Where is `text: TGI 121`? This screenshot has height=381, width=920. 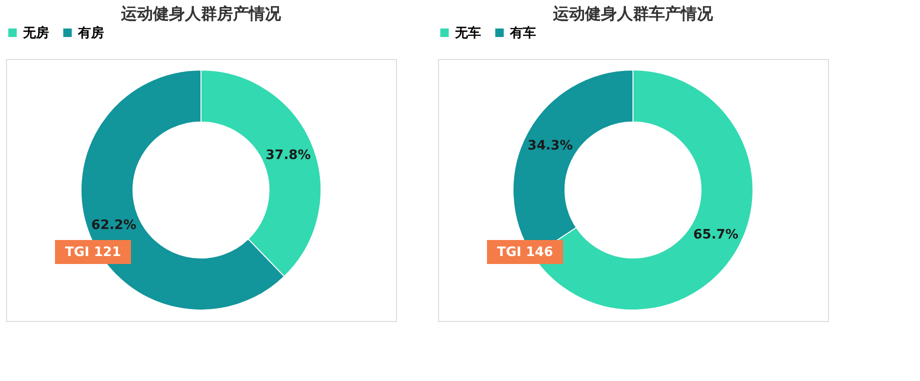 text: TGI 121 is located at coordinates (93, 252).